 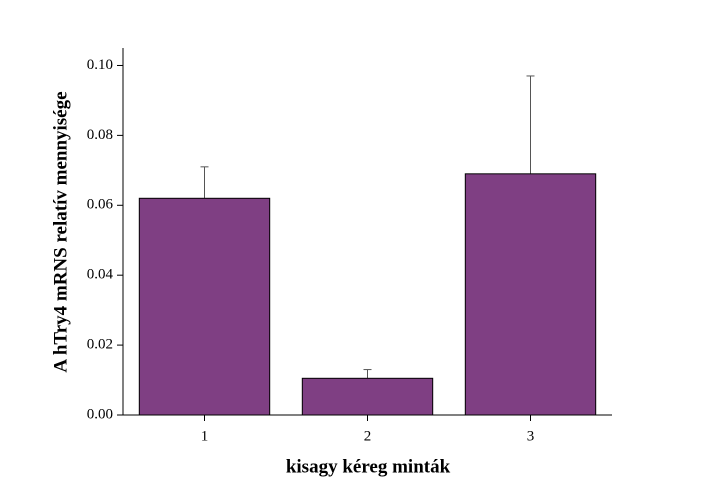 I want to click on y-tick-label: 0.04, so click(x=100, y=275).